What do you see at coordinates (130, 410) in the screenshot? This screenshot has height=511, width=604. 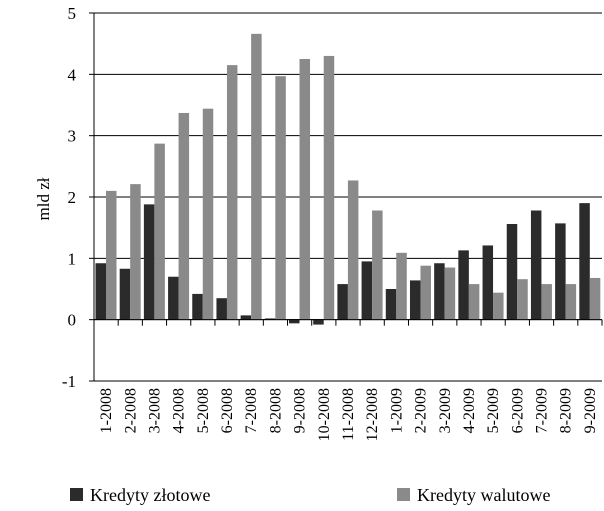 I see `x-tick-label: 2-2008` at bounding box center [130, 410].